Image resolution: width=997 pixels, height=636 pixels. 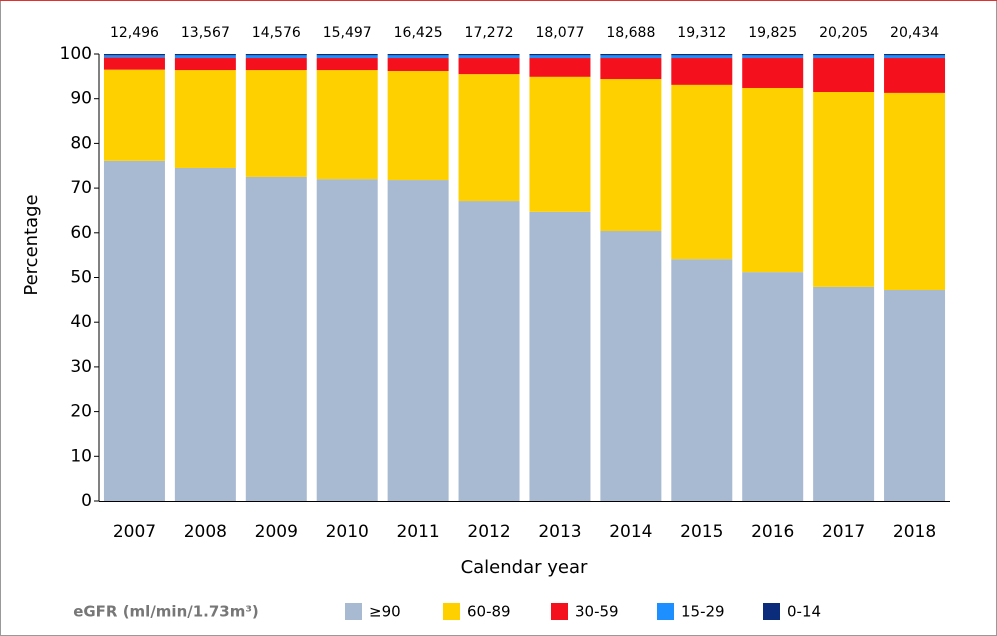 I want to click on x-tick-label: 2012, so click(x=488, y=532).